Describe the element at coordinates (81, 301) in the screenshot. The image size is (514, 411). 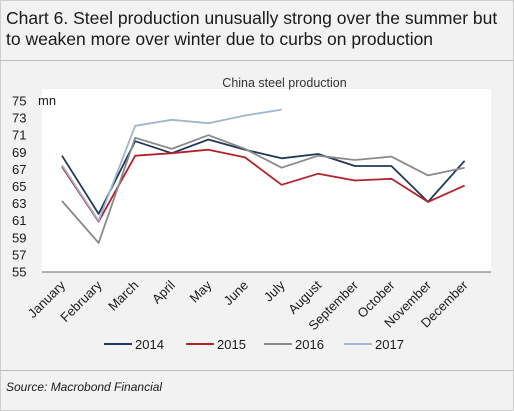
I see `x-tick-label: February` at that location.